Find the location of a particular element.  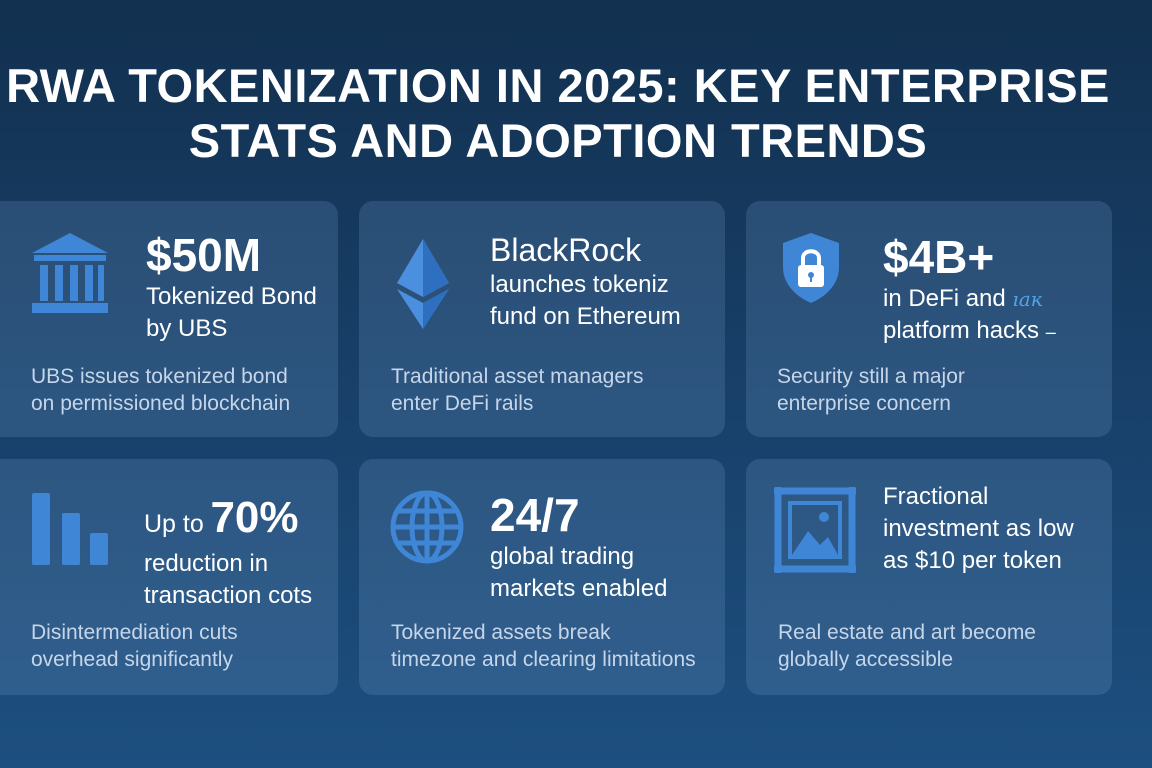

card-headline: Up to 70% reduction in transaction cots is located at coordinates (228, 553).